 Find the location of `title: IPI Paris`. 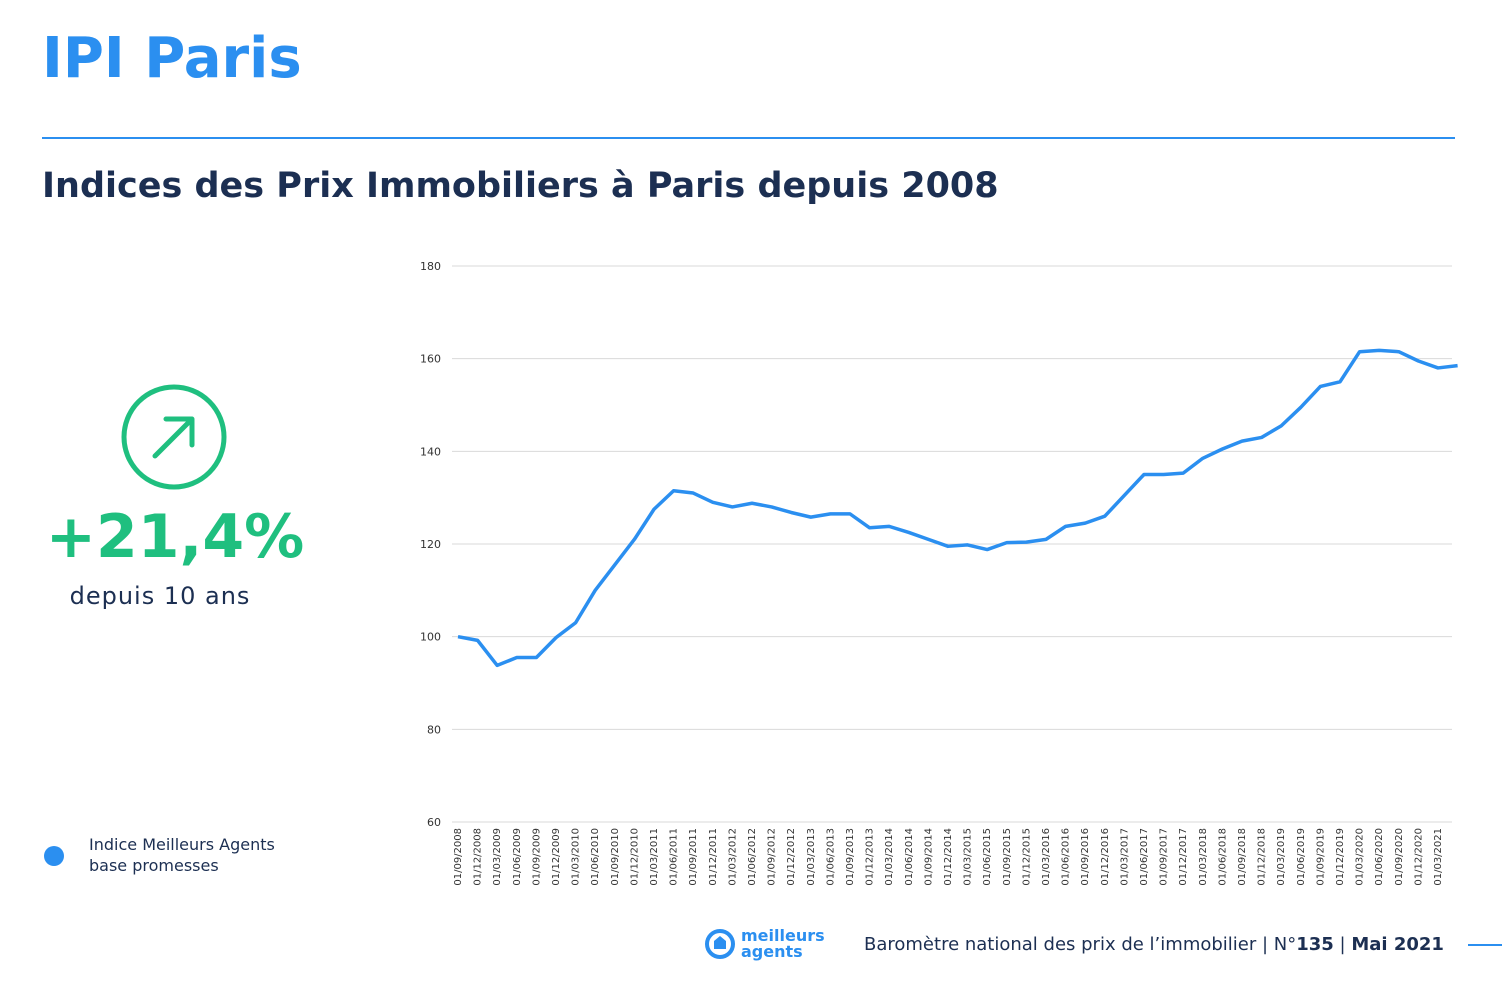

title: IPI Paris is located at coordinates (172, 58).